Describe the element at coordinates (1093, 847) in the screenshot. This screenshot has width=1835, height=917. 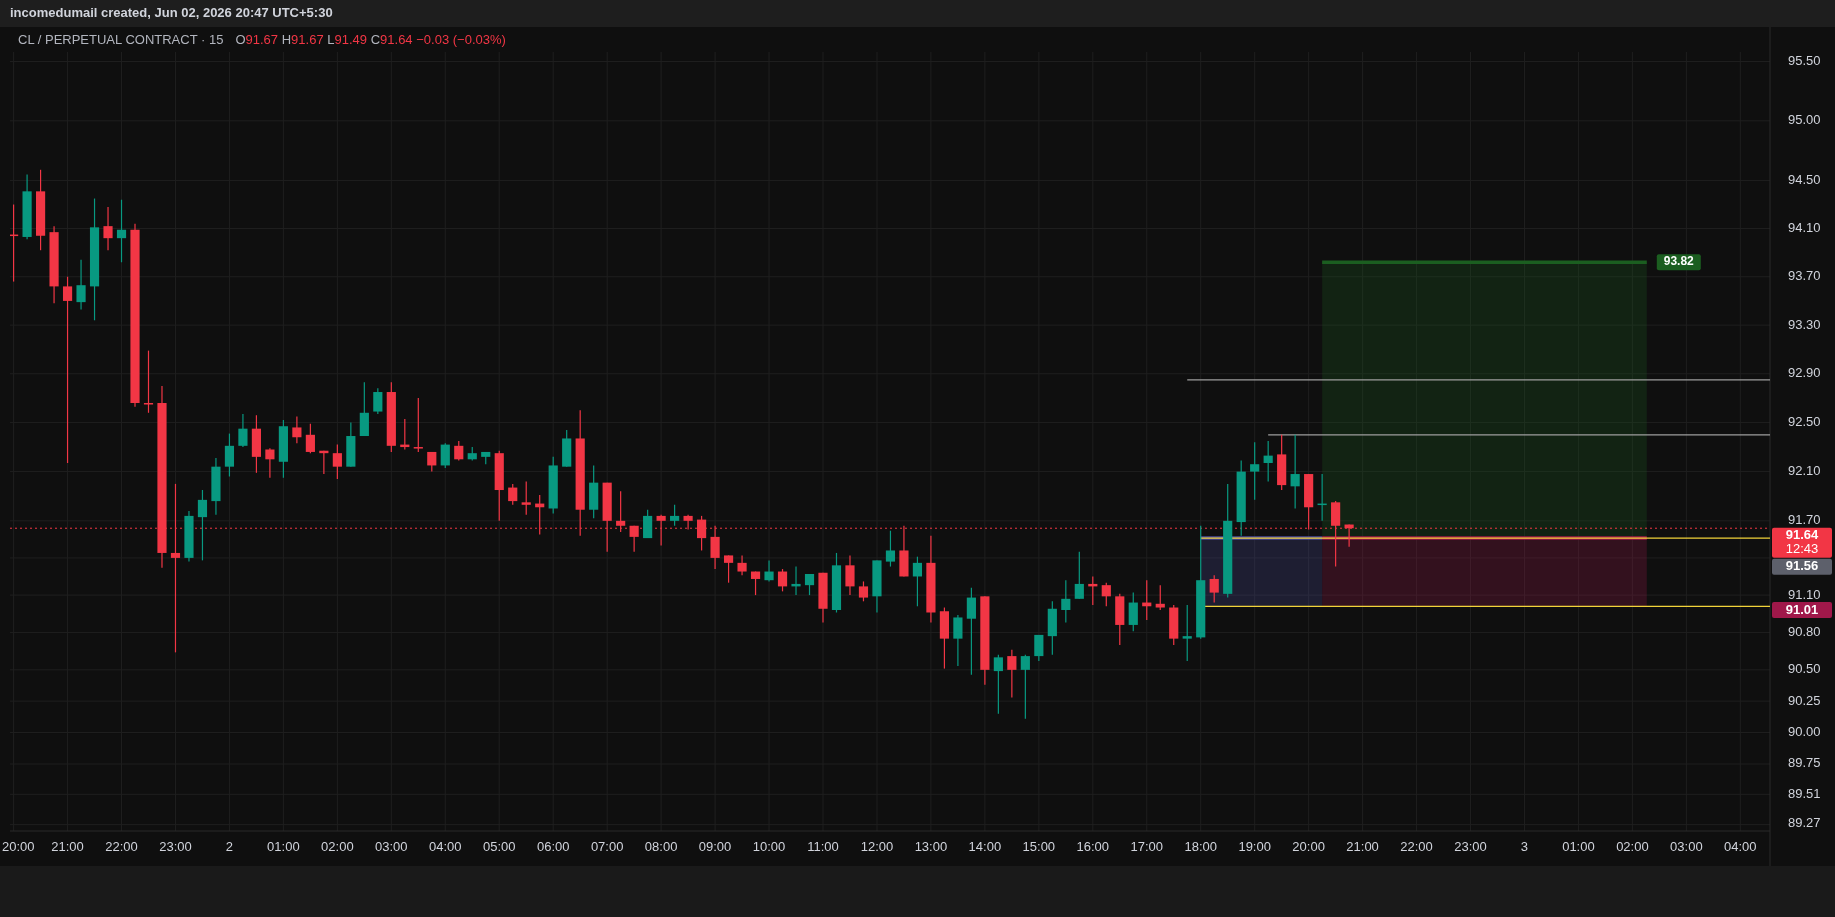
I see `x-tick-label: 16:00` at that location.